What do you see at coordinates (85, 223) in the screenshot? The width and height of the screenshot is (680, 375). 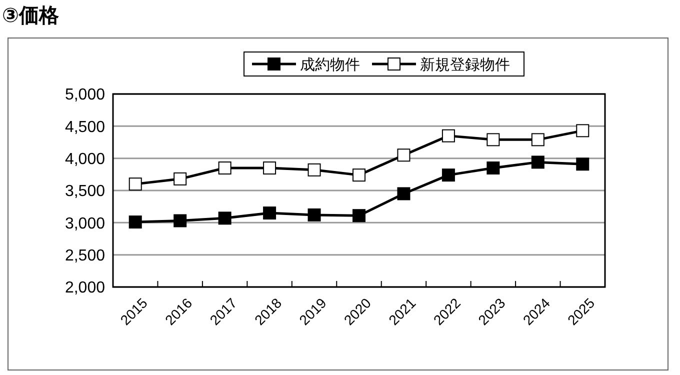 I see `y-tick-label: 3,000` at bounding box center [85, 223].